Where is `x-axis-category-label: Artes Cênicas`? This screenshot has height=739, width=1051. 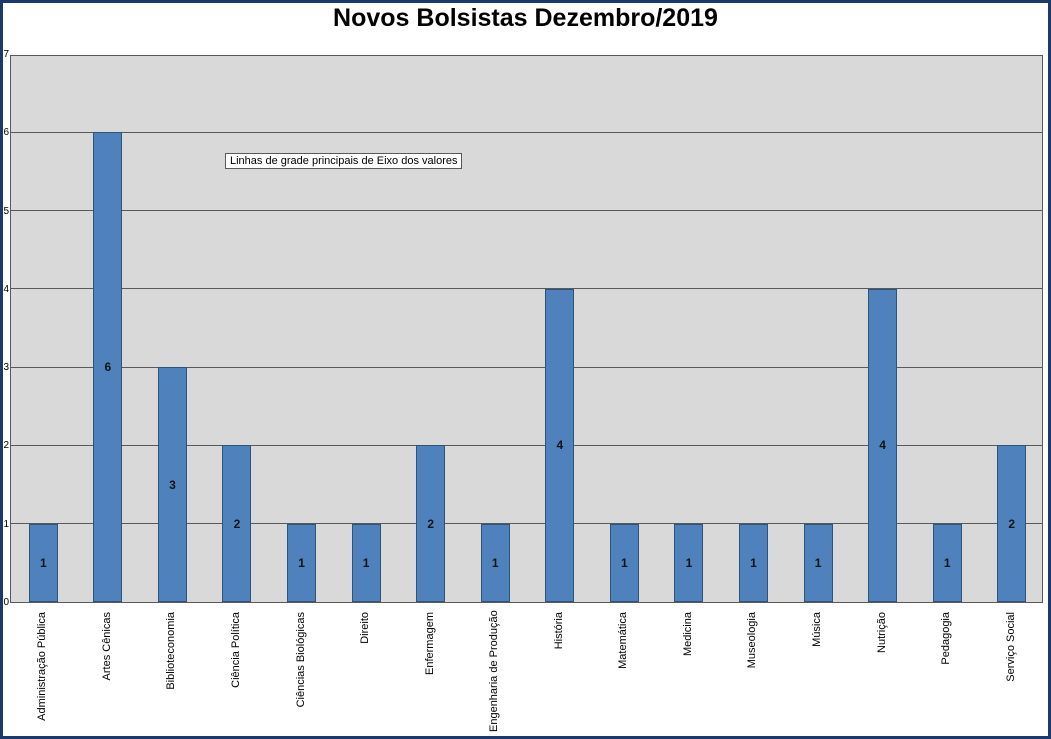
x-axis-category-label: Artes Cênicas is located at coordinates (106, 646).